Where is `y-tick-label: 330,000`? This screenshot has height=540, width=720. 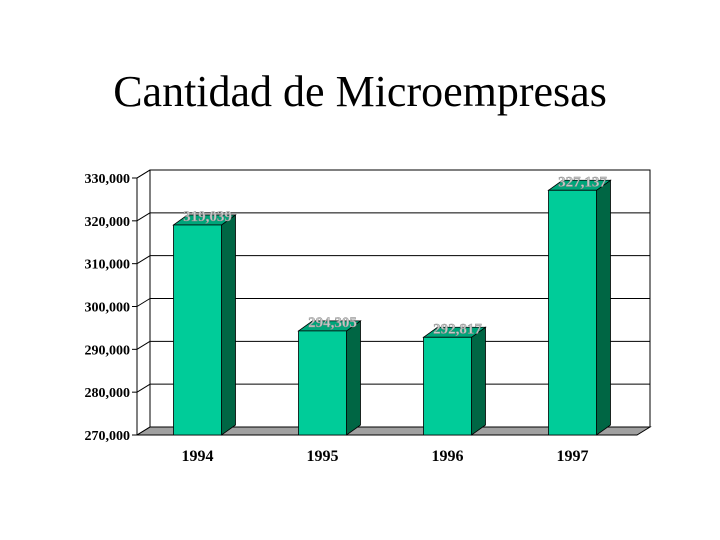 y-tick-label: 330,000 is located at coordinates (108, 179).